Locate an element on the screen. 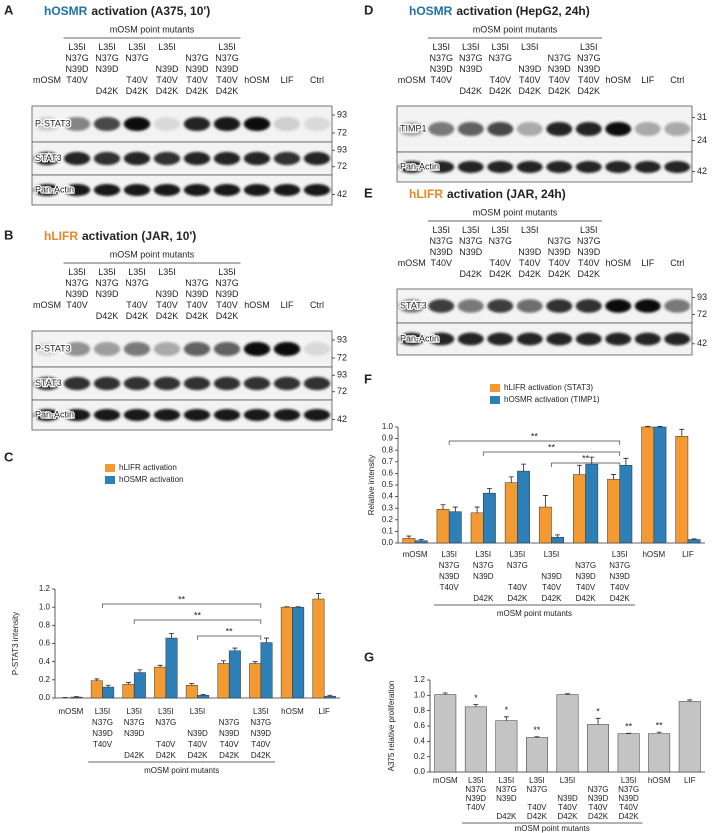  lane-label: LIF is located at coordinates (648, 263).